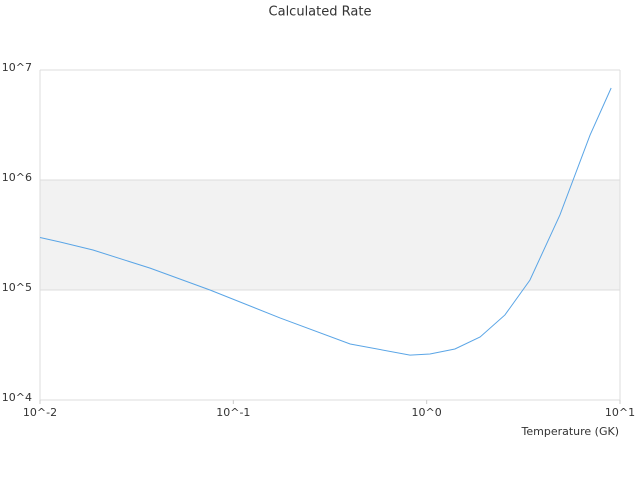 This screenshot has height=480, width=640. I want to click on y-tick-label: 10^6, so click(17, 177).